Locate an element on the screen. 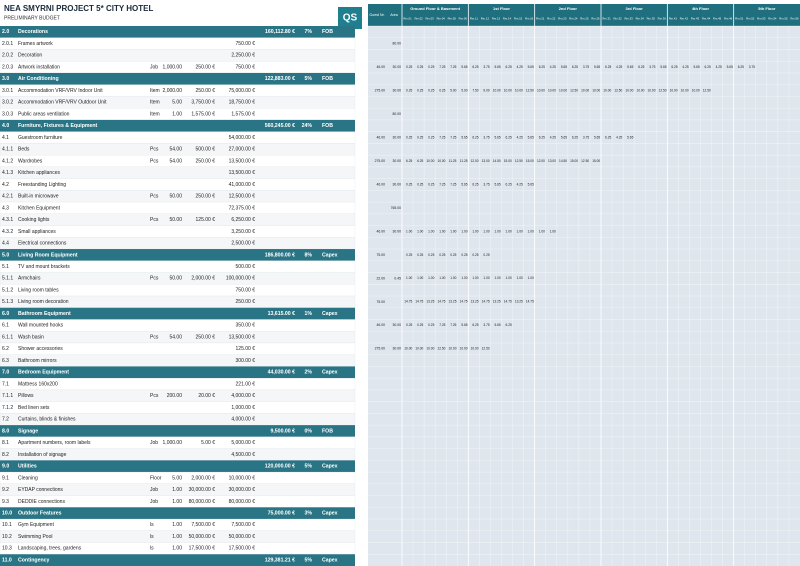 The image size is (800, 566). section-cell: 1% is located at coordinates (309, 314).